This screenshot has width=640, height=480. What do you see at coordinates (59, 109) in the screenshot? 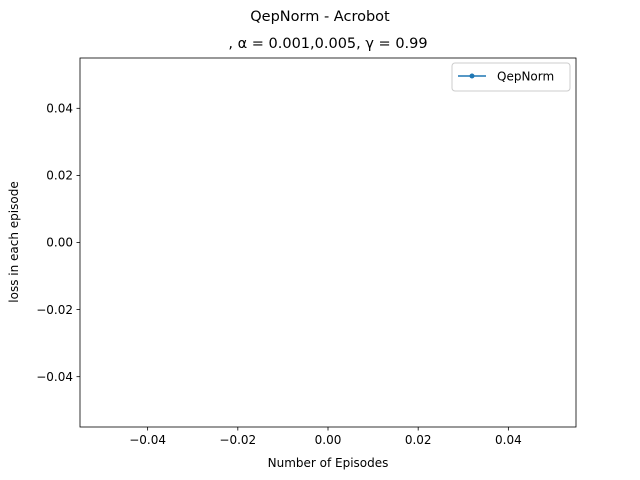
I see `y-tick-label: 0.04` at bounding box center [59, 109].